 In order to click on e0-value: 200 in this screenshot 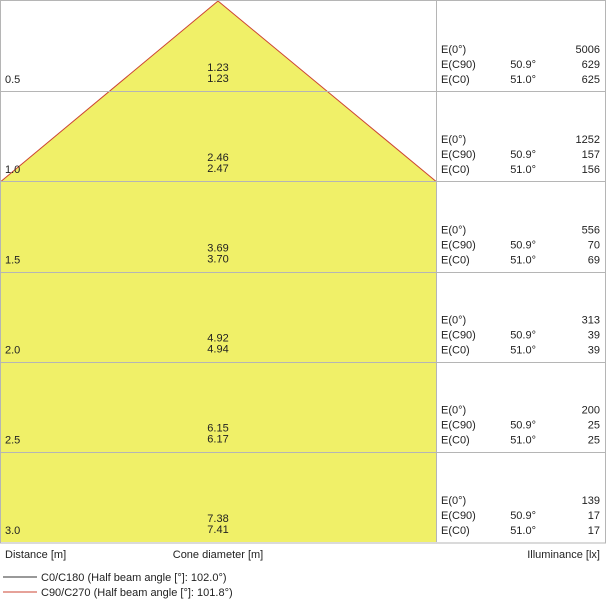, I will do `click(591, 411)`.